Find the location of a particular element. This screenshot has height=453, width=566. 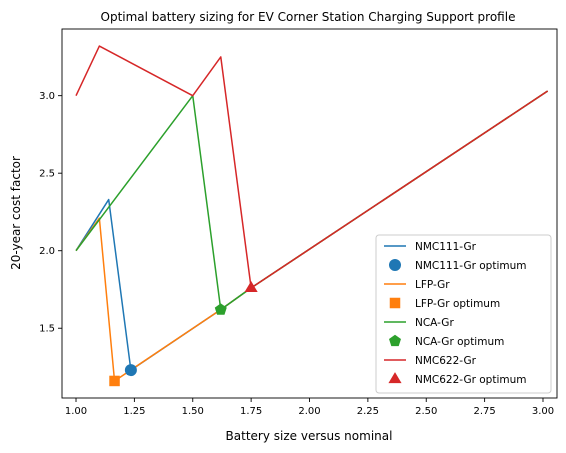

x-tick-label: 3.00 is located at coordinates (543, 411).